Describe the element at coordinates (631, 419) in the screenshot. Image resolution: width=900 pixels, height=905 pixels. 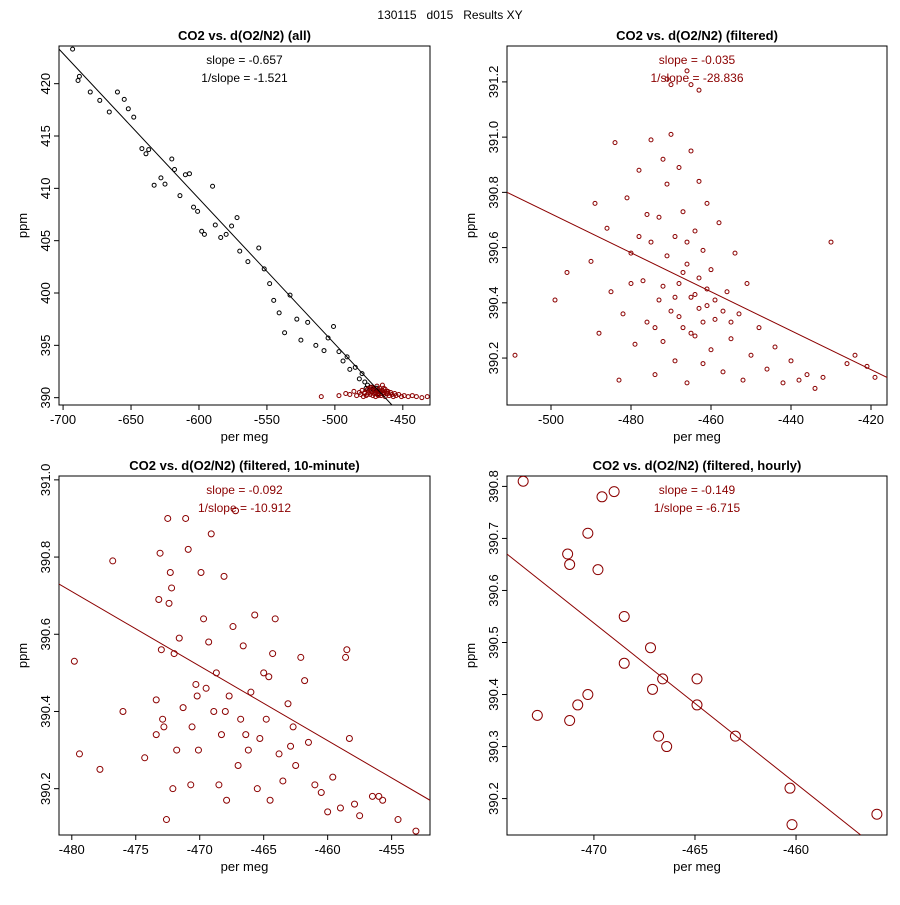
I see `x-tick-label: -480` at that location.